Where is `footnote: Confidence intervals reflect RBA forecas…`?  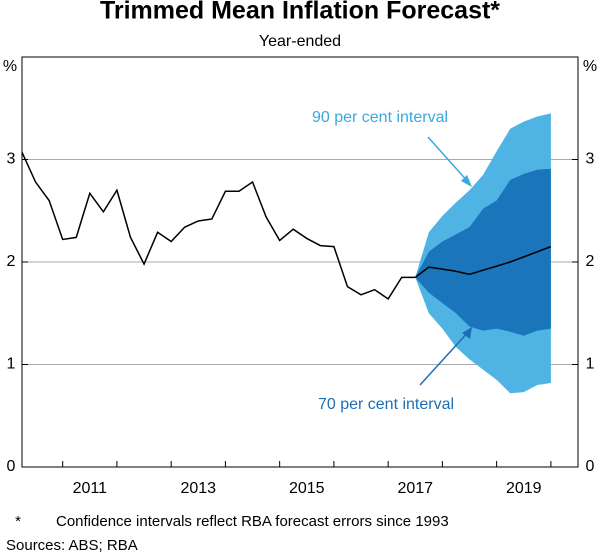 footnote: Confidence intervals reflect RBA forecas… is located at coordinates (252, 521).